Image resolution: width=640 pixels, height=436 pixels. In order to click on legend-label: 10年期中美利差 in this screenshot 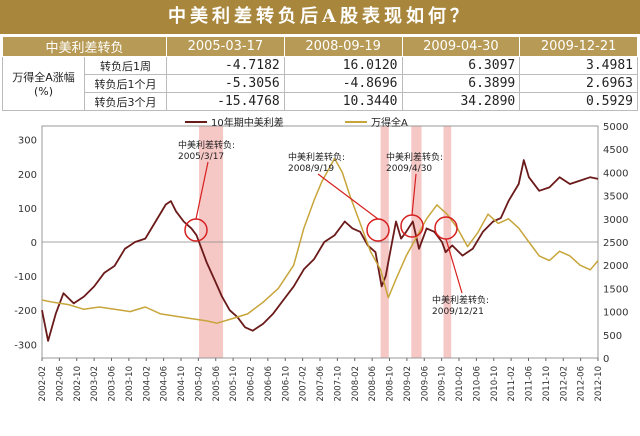, I will do `click(247, 122)`.